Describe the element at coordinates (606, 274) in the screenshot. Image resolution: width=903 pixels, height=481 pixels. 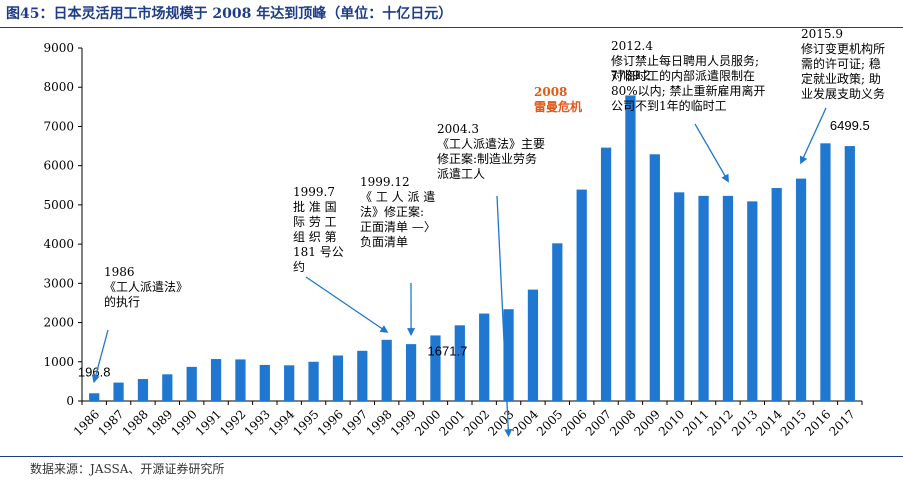
I see `bar-2007` at that location.